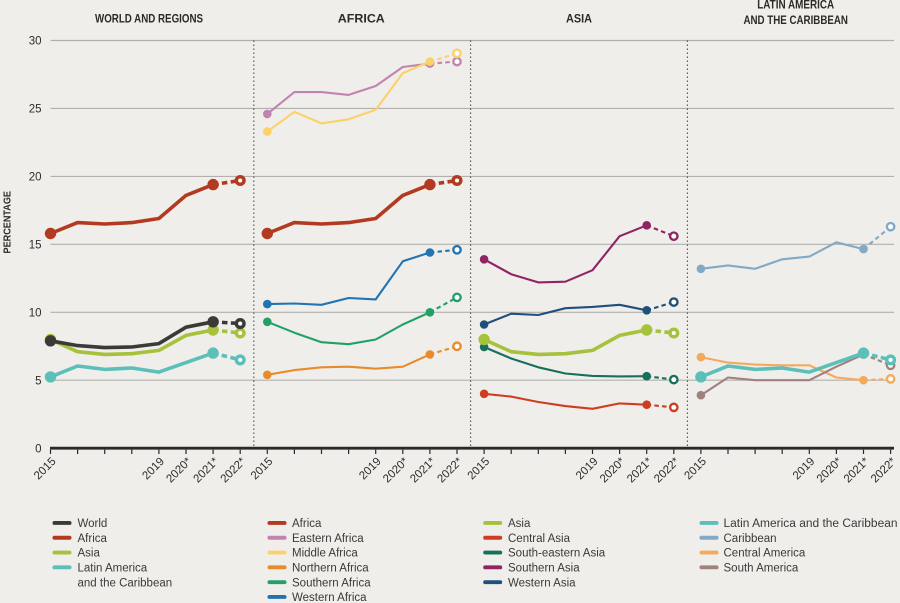  I want to click on svg-text: Central Asia, so click(539, 539).